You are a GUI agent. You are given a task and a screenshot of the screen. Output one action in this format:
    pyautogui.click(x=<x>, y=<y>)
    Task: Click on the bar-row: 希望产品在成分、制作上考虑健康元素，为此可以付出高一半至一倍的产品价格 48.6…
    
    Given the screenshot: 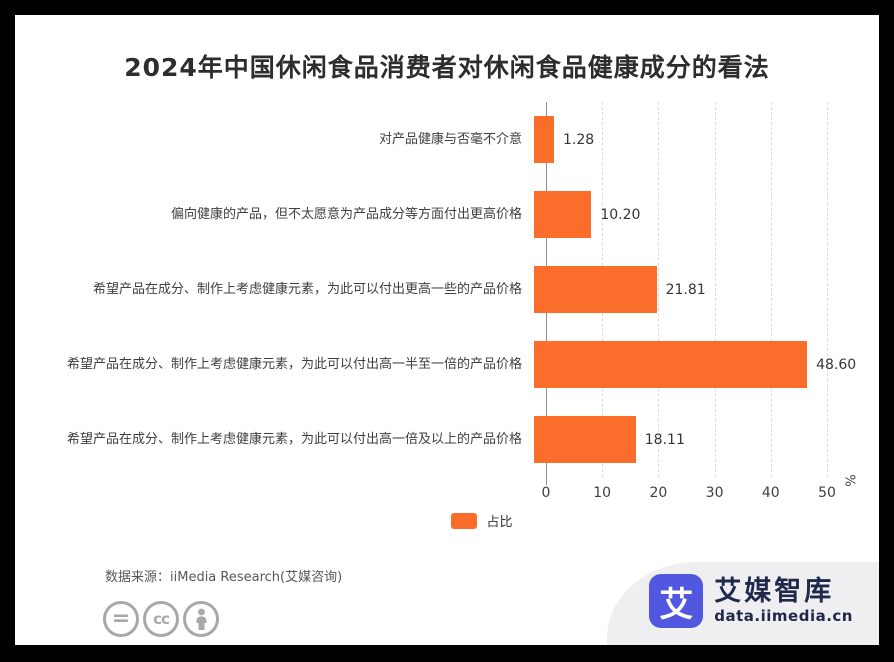 What is the action you would take?
    pyautogui.click(x=447, y=364)
    